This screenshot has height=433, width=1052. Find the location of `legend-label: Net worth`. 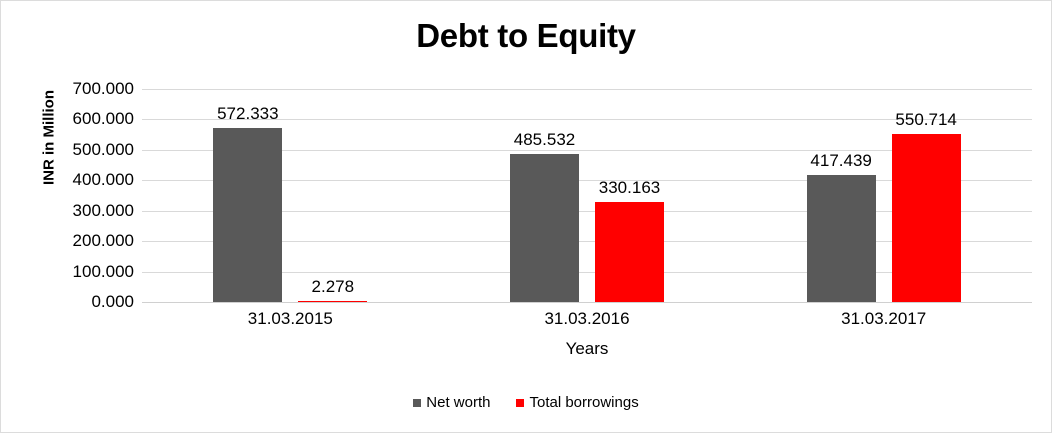

legend-label: Net worth is located at coordinates (458, 402).